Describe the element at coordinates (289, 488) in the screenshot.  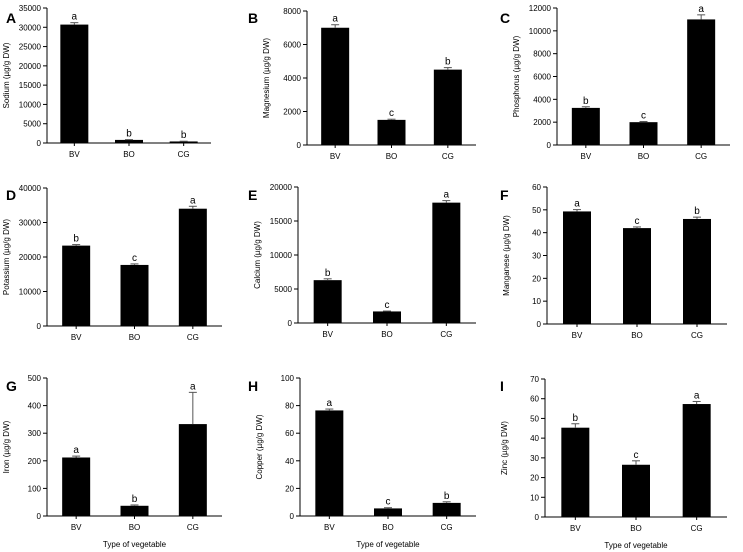
I see `y-tick-label: 20` at that location.